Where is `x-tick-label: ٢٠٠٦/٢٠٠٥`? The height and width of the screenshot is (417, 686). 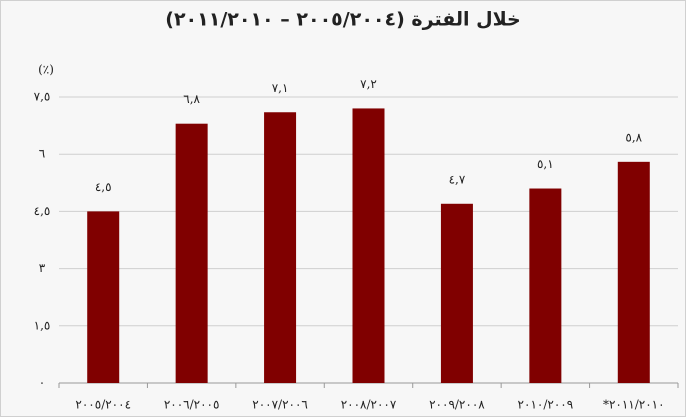
x-tick-label: ٢٠٠٦/٢٠٠٥ is located at coordinates (192, 405).